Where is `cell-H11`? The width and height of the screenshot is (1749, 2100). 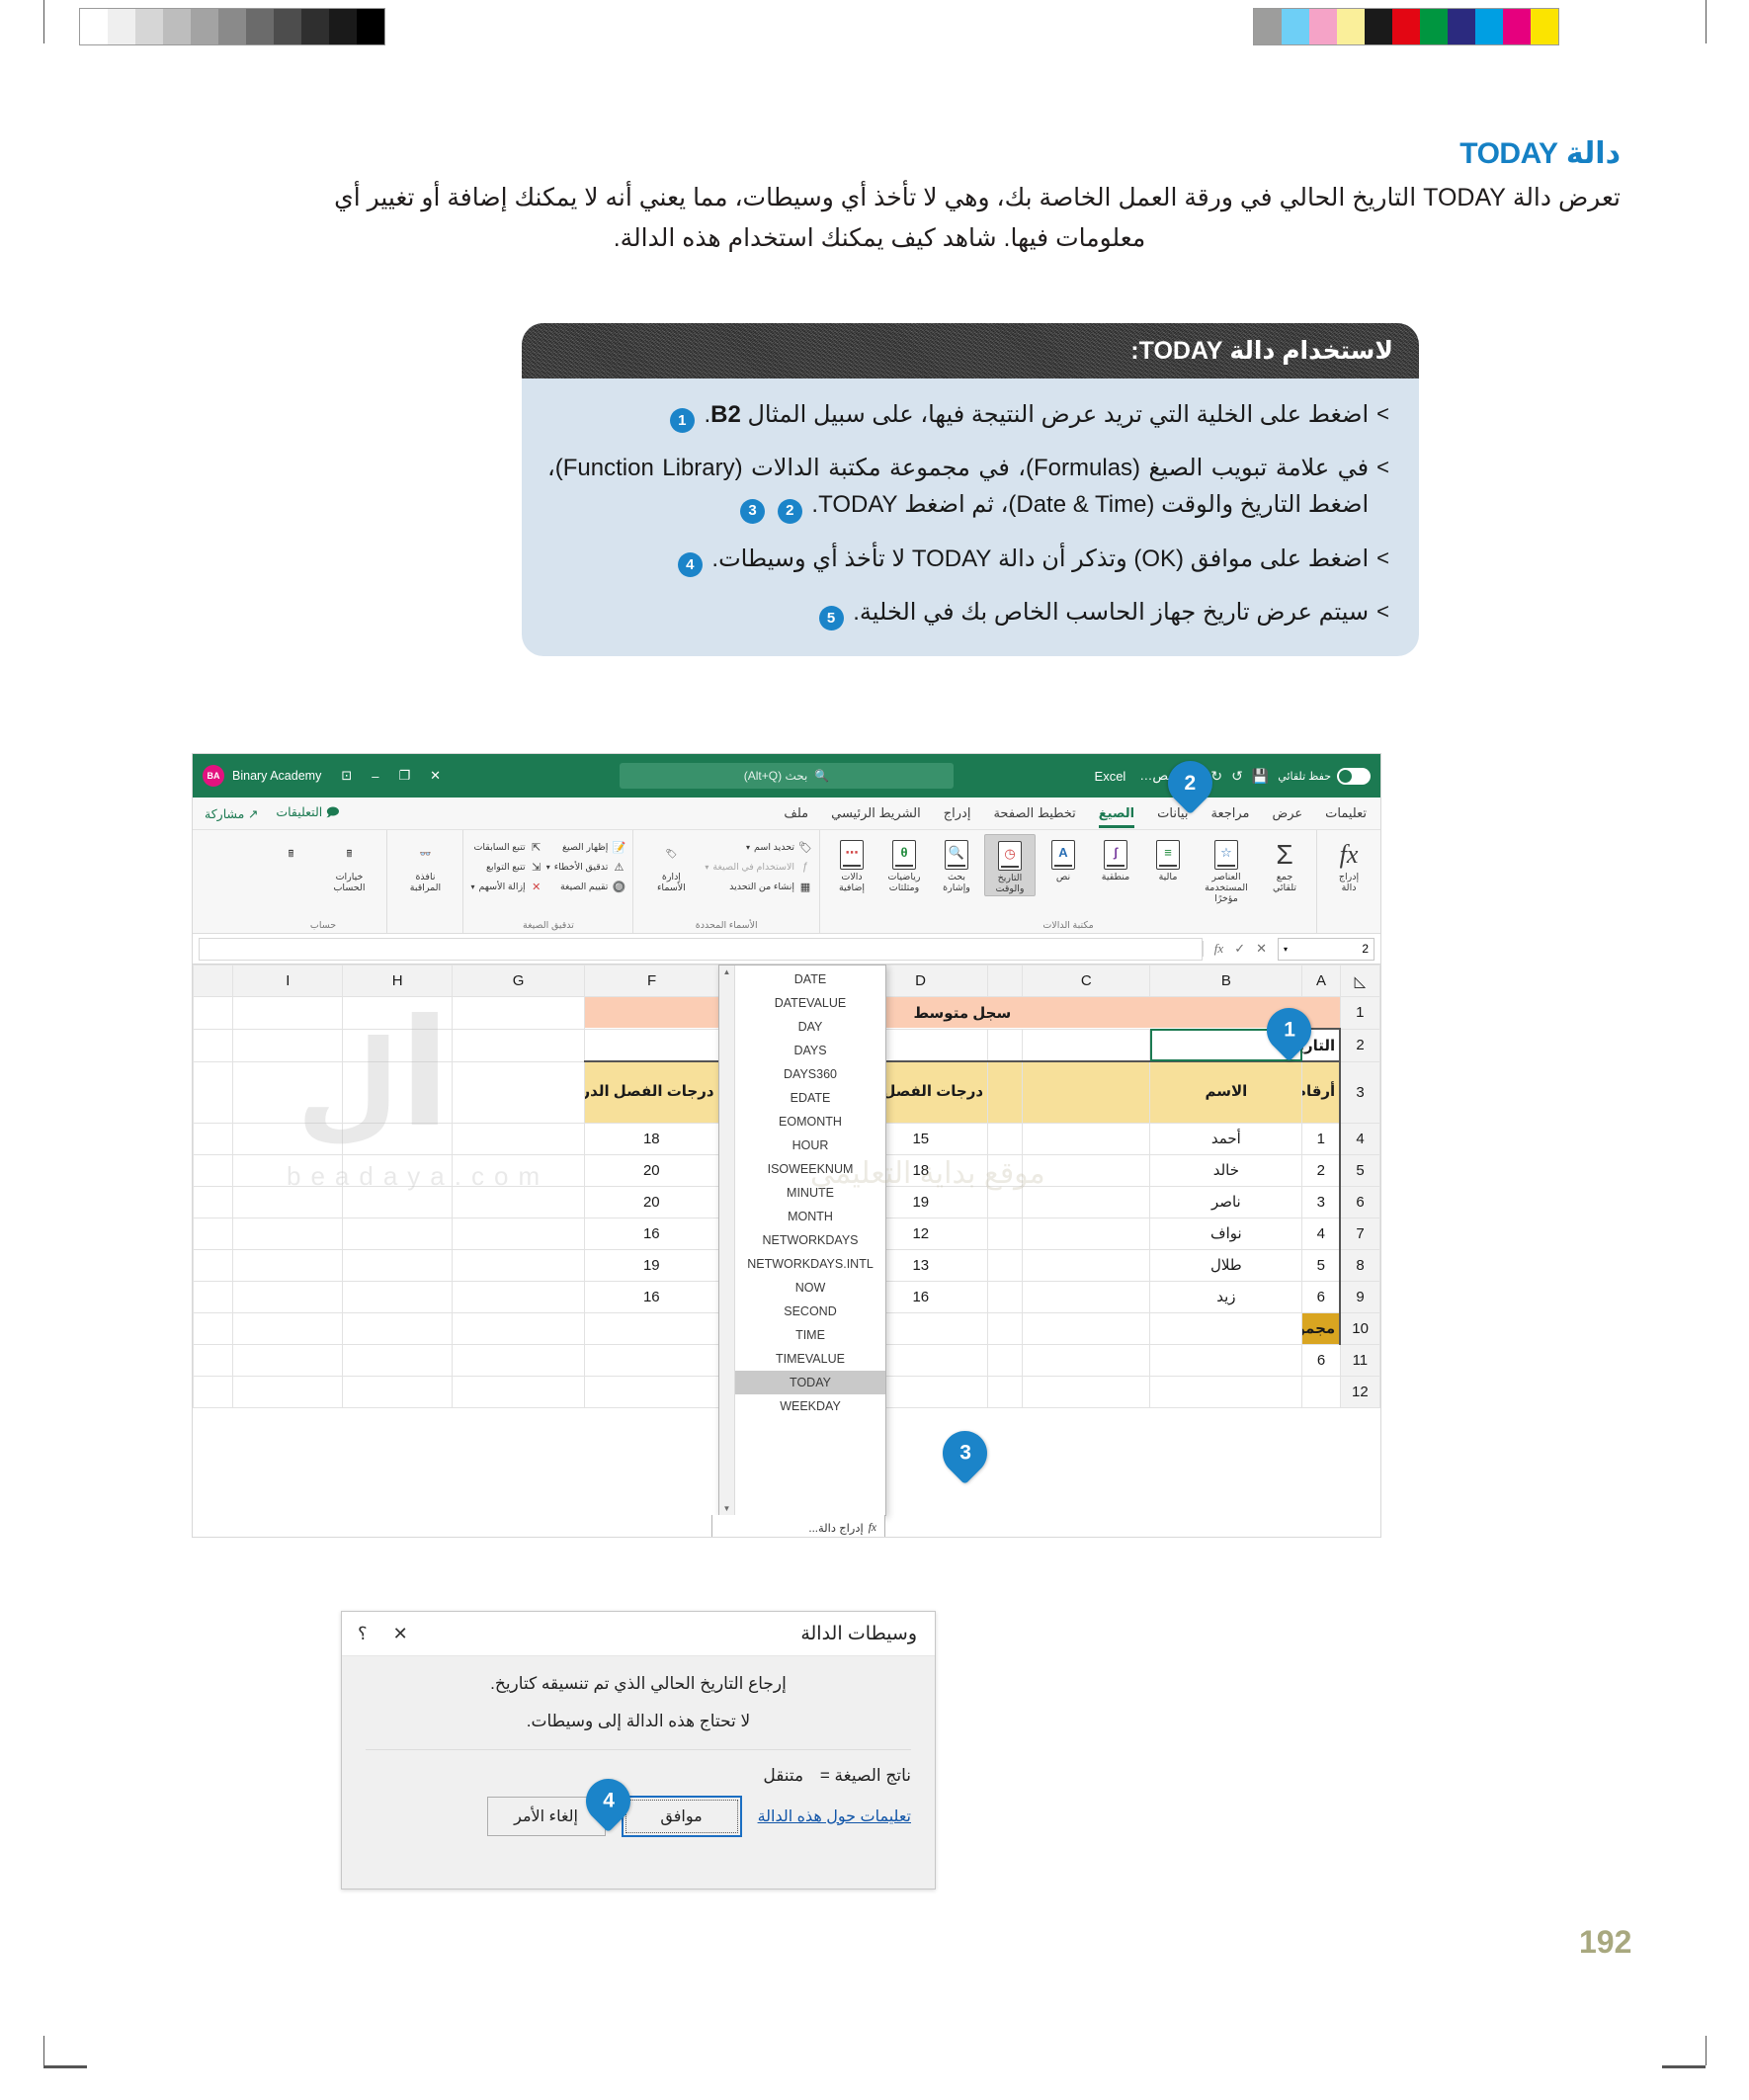 cell-H11 is located at coordinates (398, 1360).